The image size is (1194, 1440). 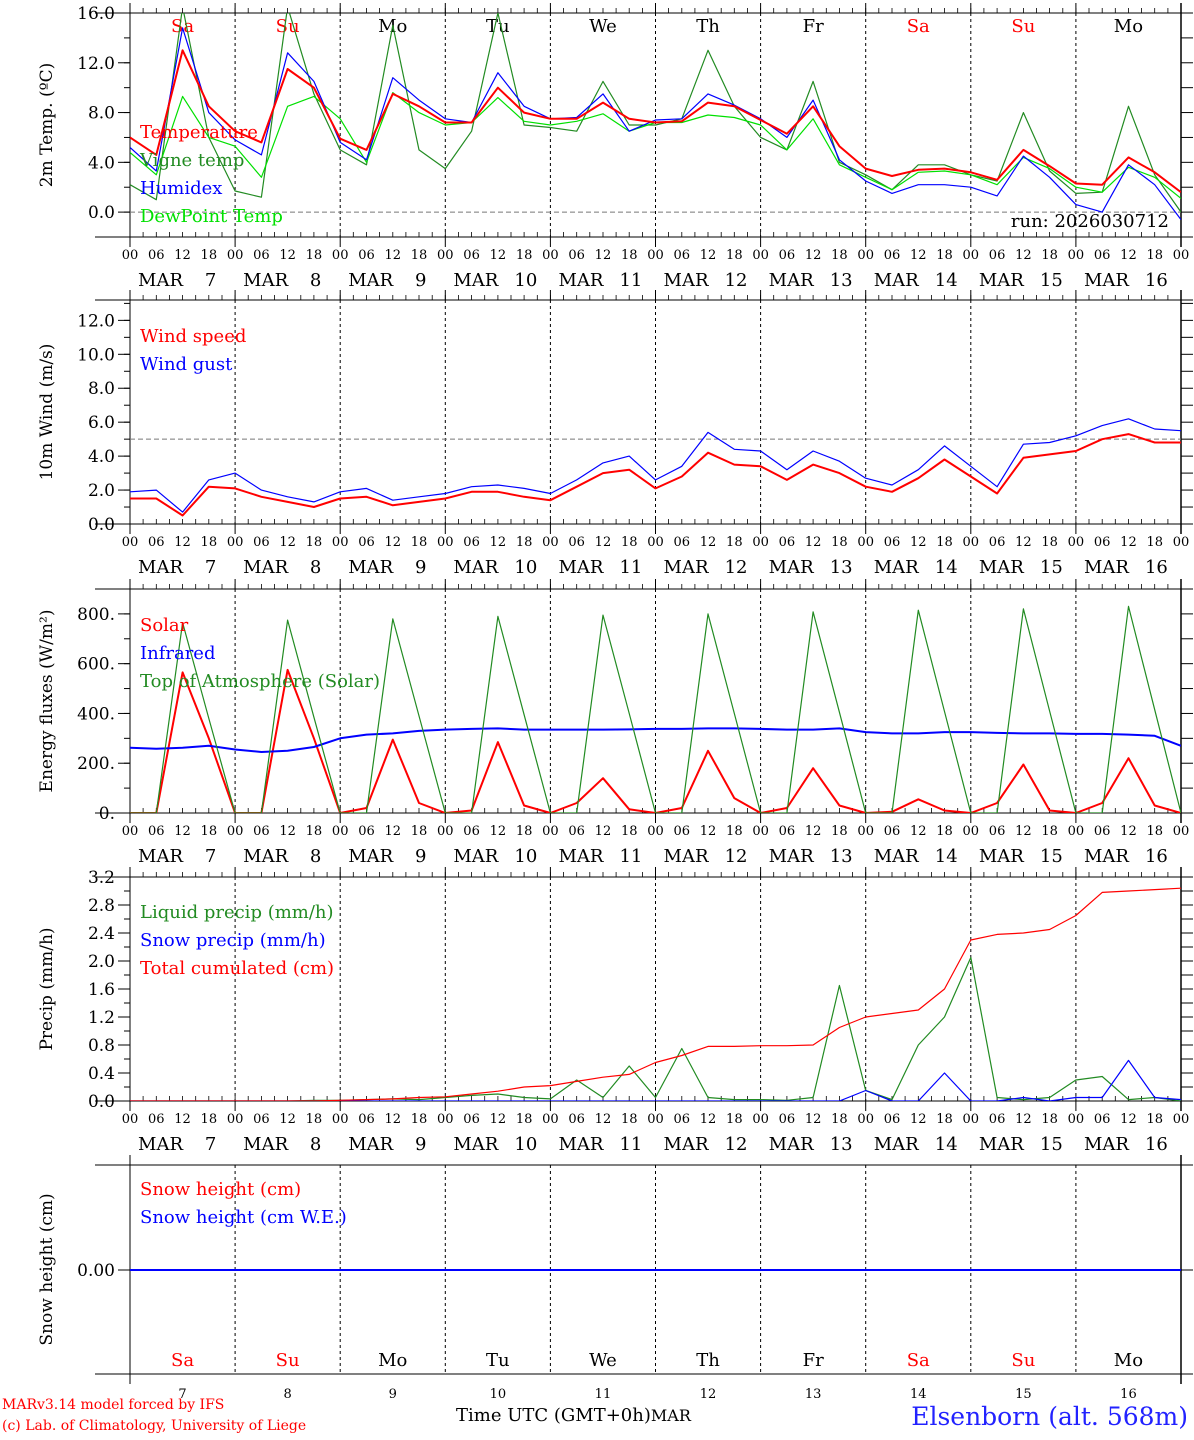 What do you see at coordinates (288, 26) in the screenshot?
I see `weekday-label: Su` at bounding box center [288, 26].